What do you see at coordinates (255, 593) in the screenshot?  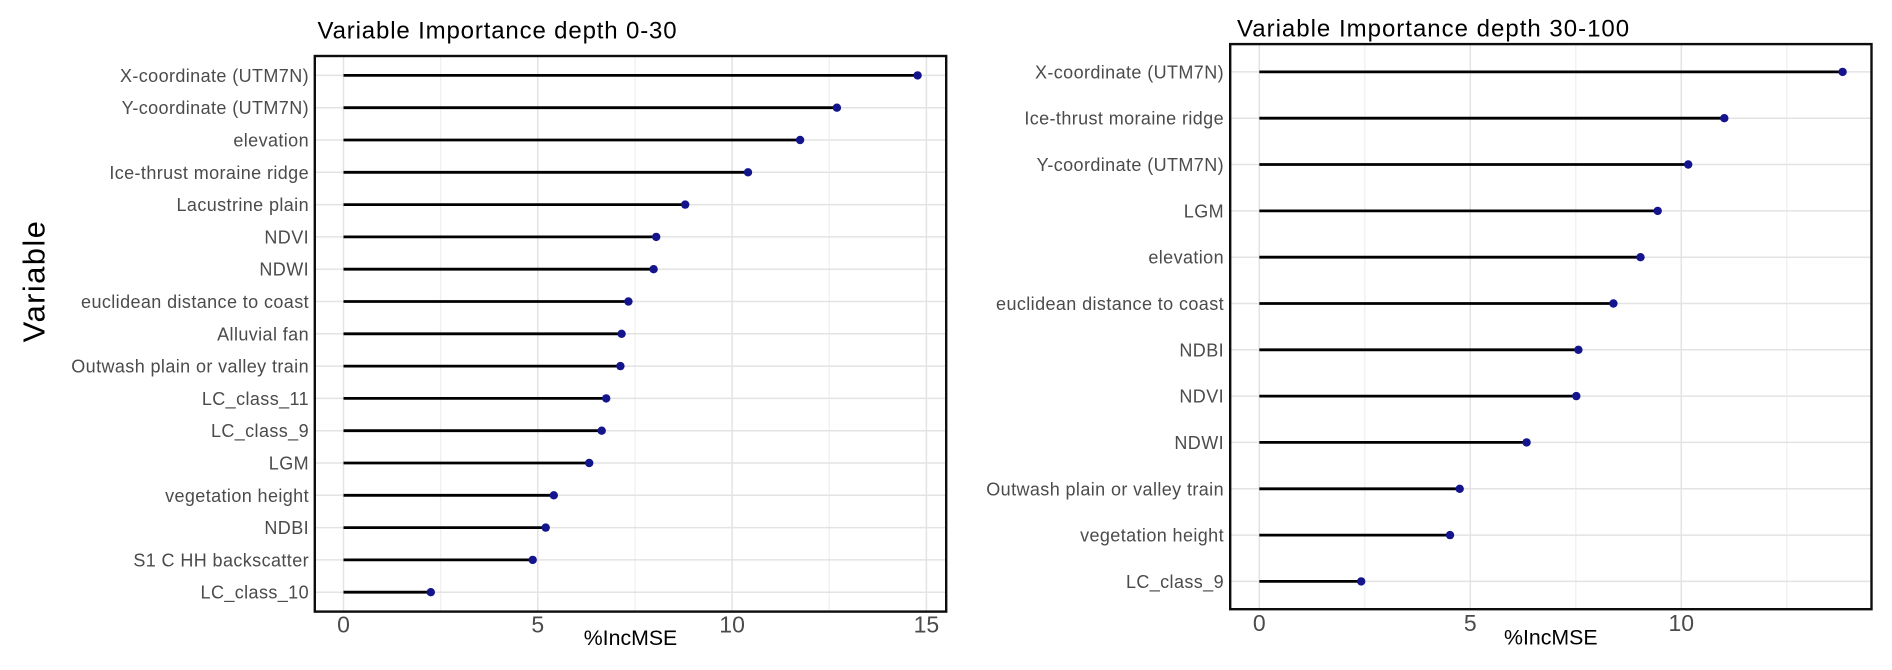 I see `svg-text: LC_class_10` at bounding box center [255, 593].